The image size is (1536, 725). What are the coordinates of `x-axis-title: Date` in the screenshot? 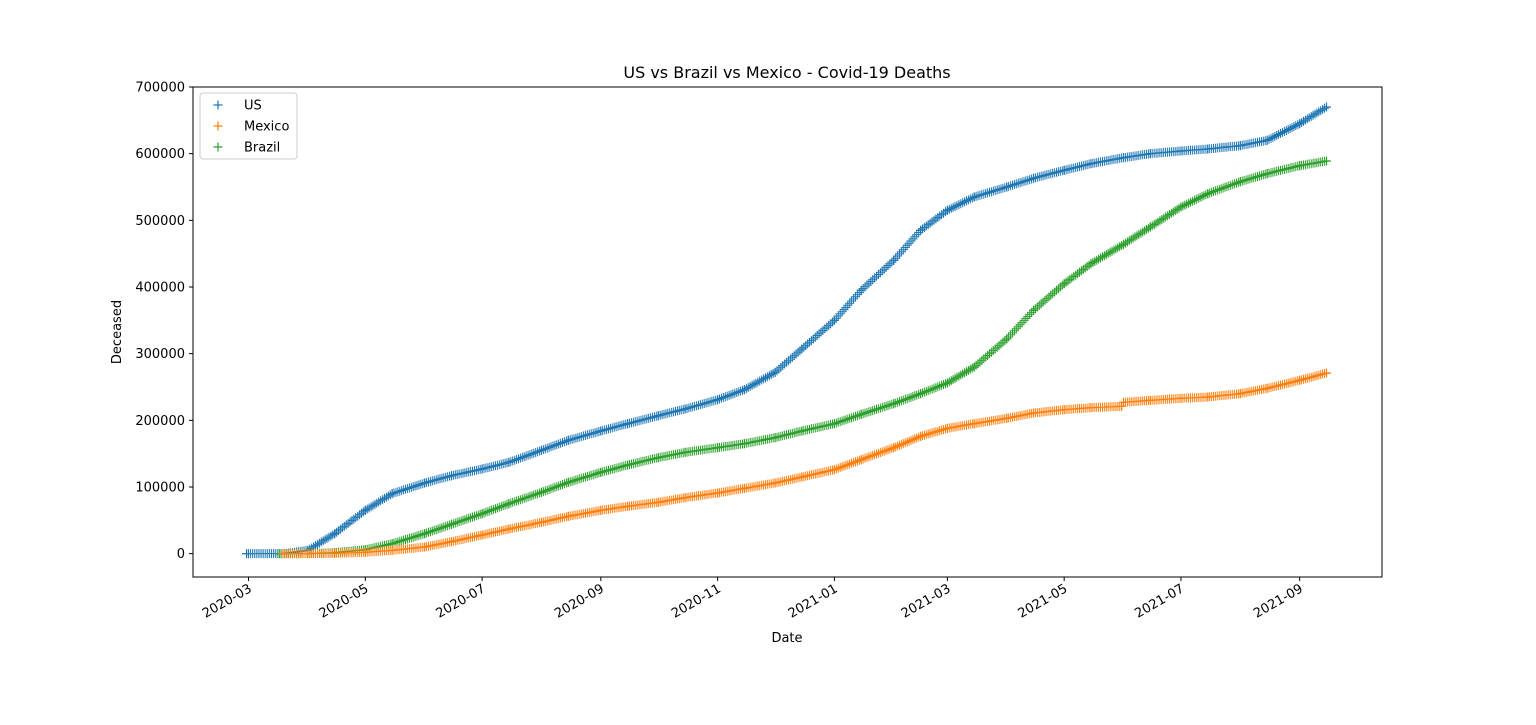 It's located at (786, 638).